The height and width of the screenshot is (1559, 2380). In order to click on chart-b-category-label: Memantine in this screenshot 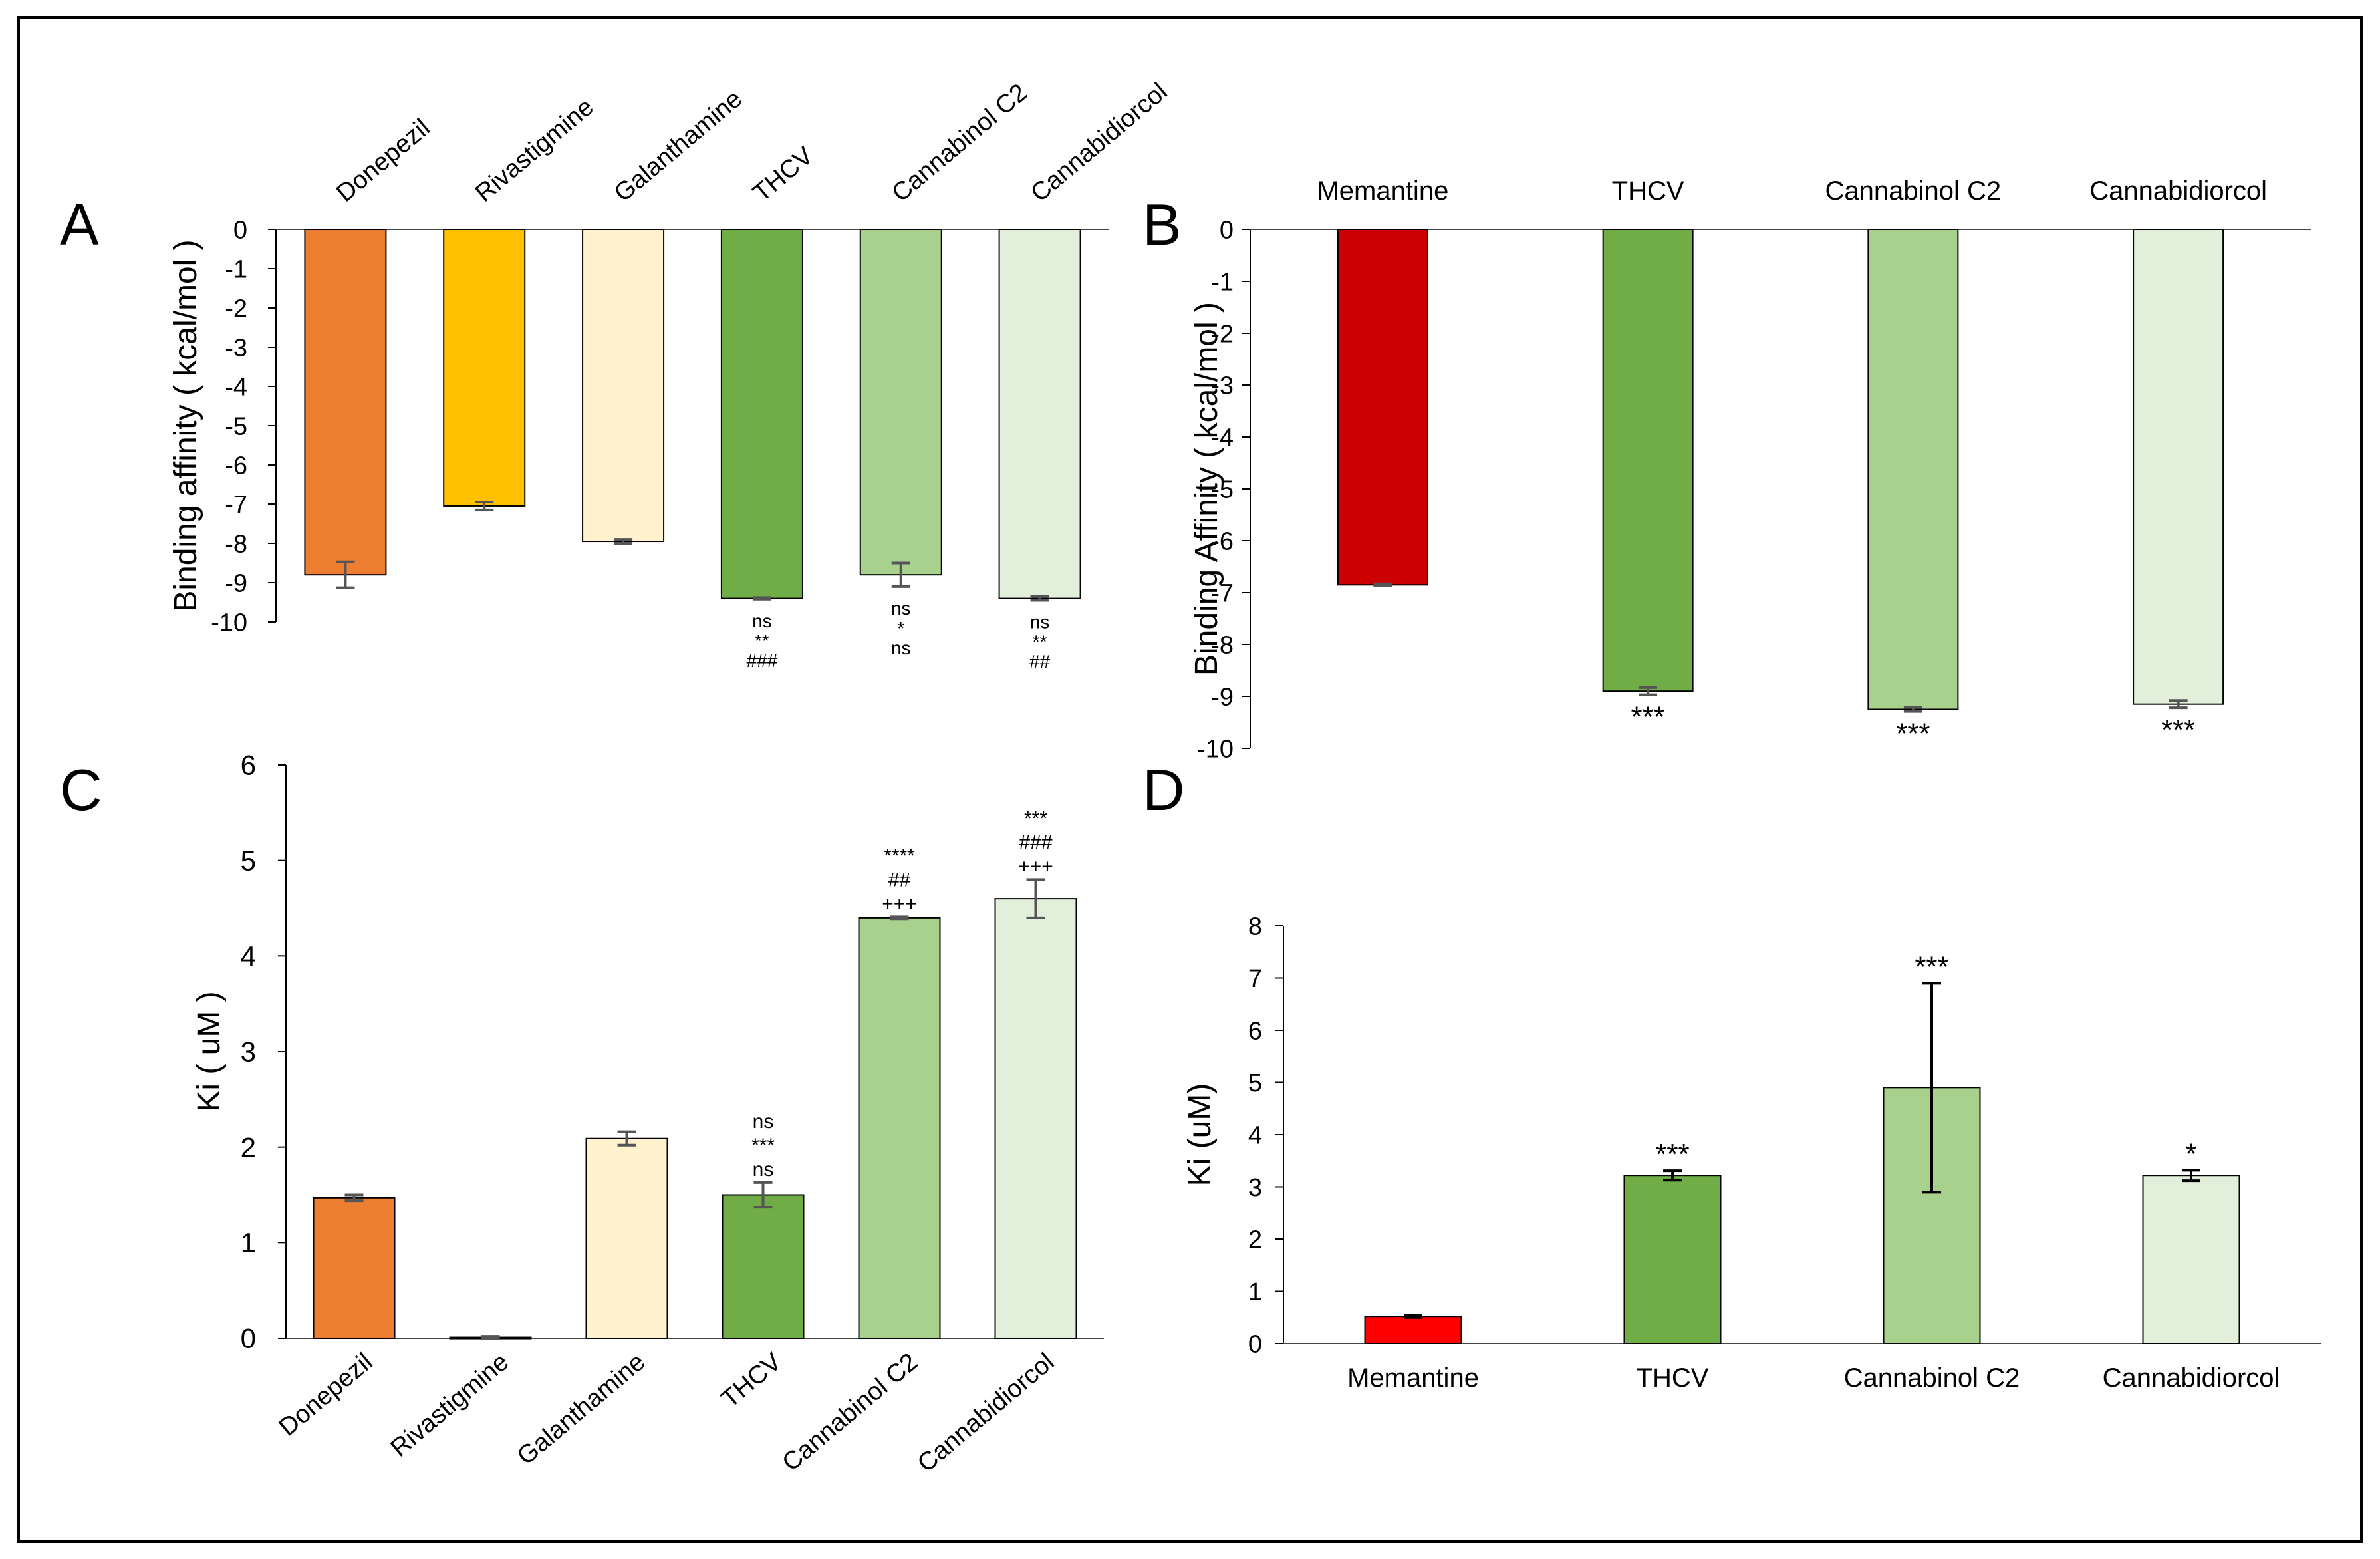, I will do `click(1382, 191)`.